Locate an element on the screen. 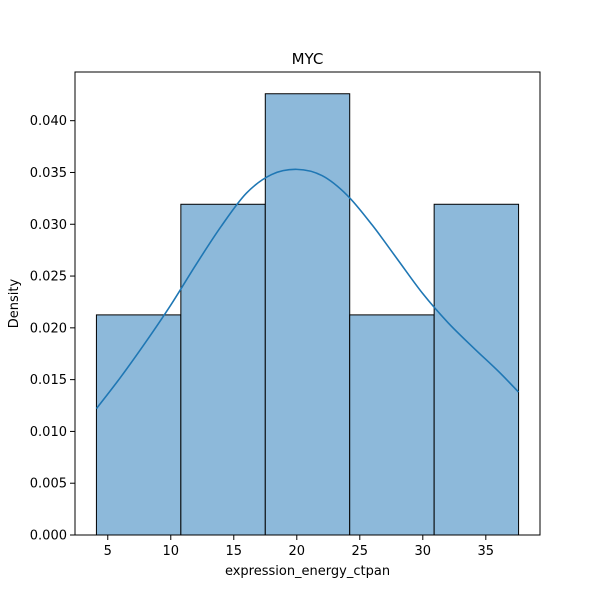  y-tick-label: 0.030 is located at coordinates (48, 225).